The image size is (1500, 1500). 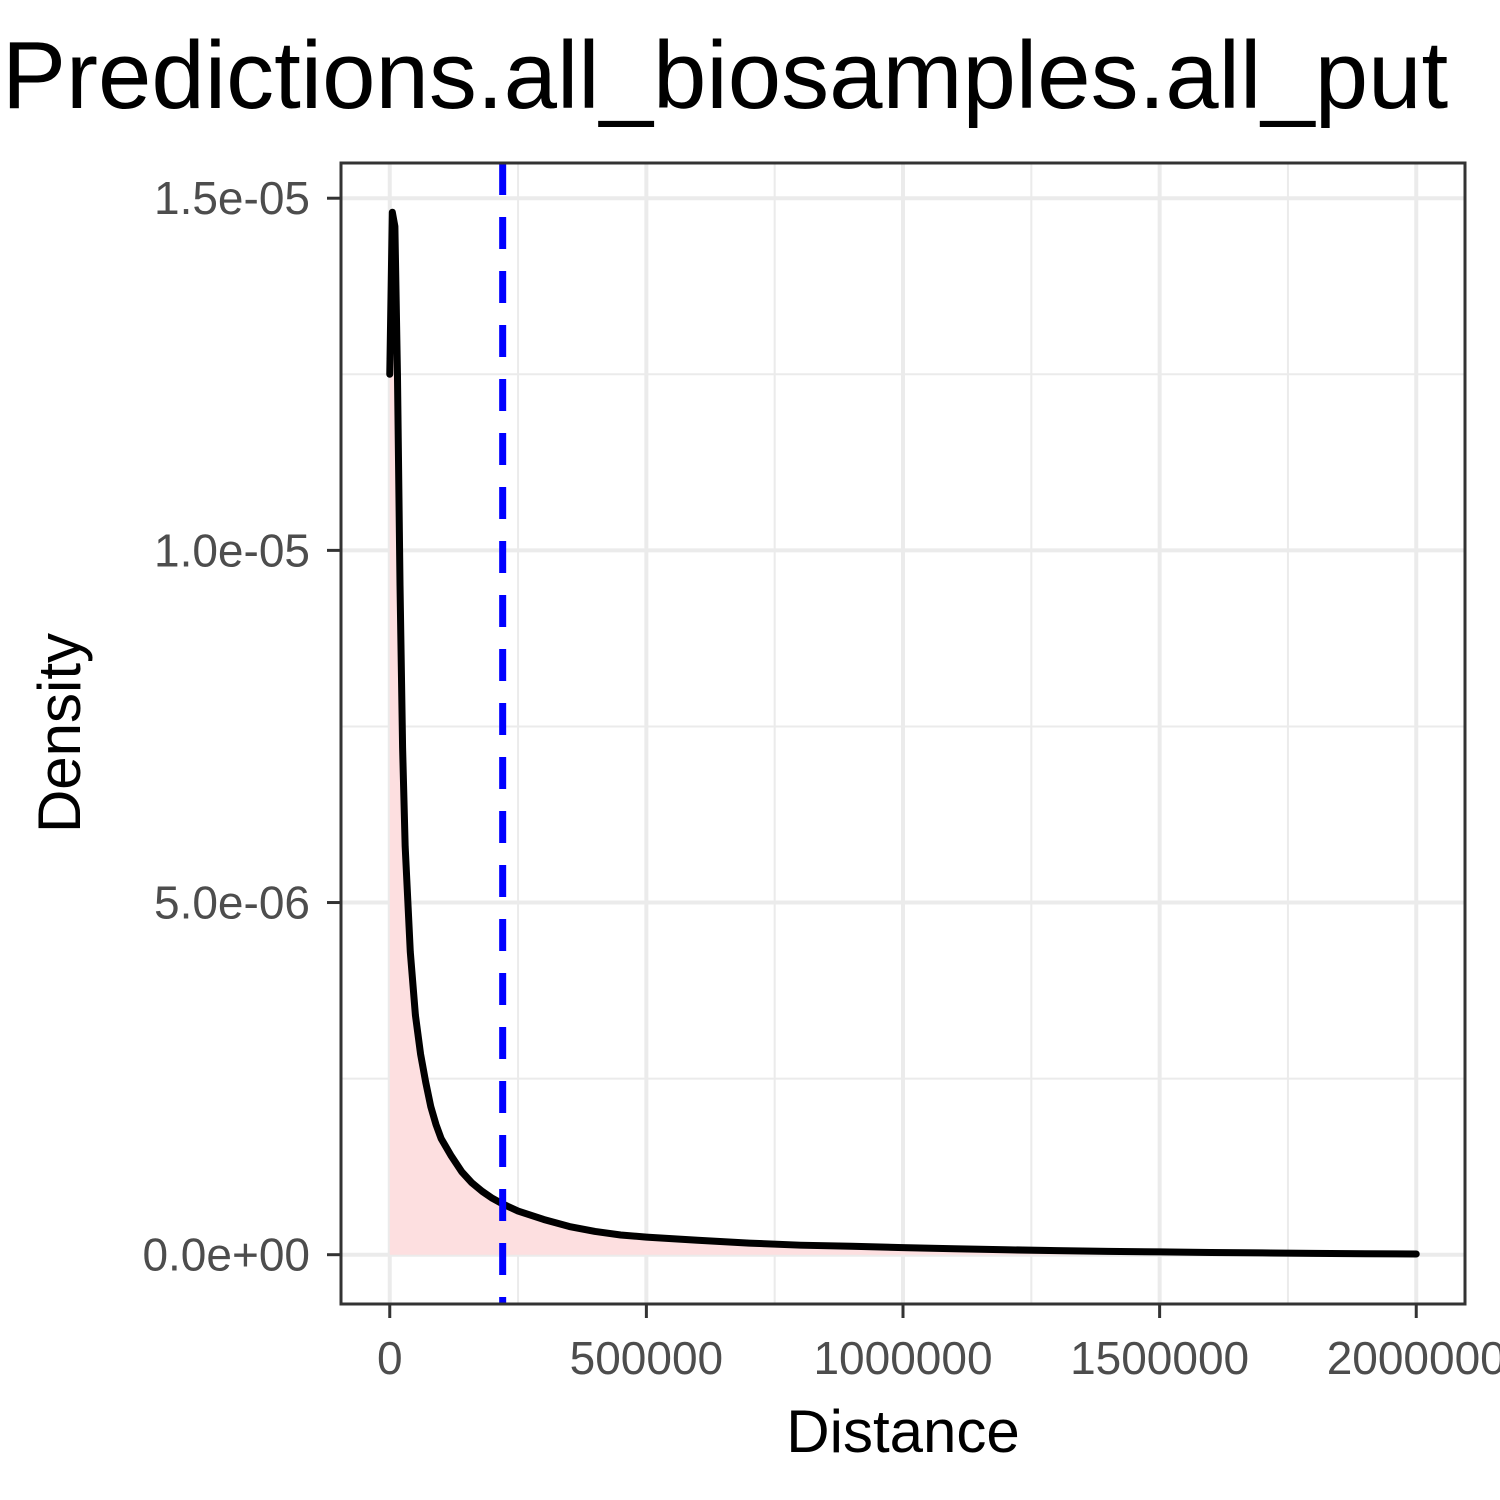 I want to click on y-axis: 0.0e+00 5.0e-06 1.0e-05 1.5e-05, so click(x=241, y=726).